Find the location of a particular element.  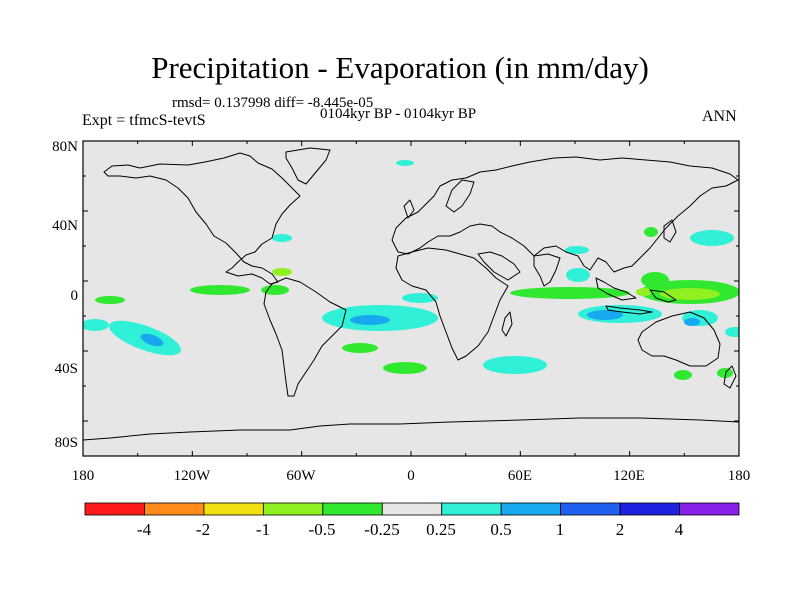

colorbar-label: 0.5 is located at coordinates (501, 529).